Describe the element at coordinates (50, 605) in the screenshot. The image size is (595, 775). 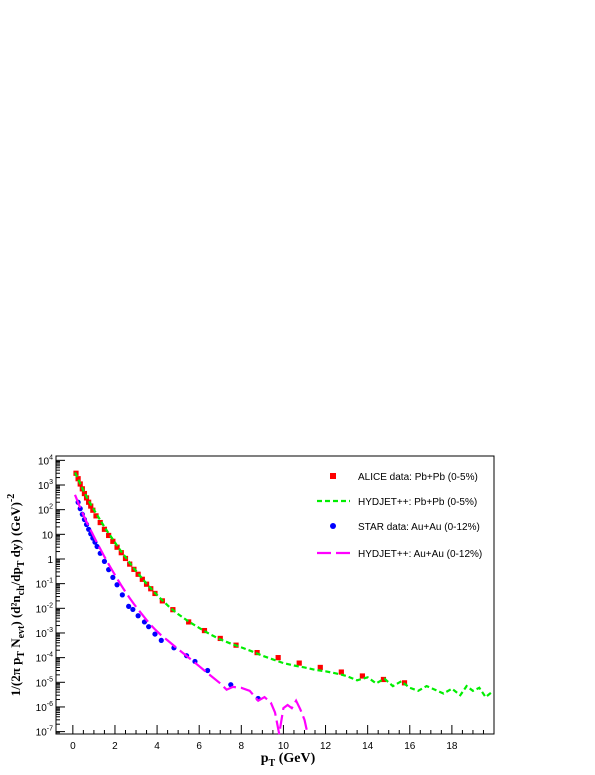
I see `y-tick-exponent: -2` at that location.